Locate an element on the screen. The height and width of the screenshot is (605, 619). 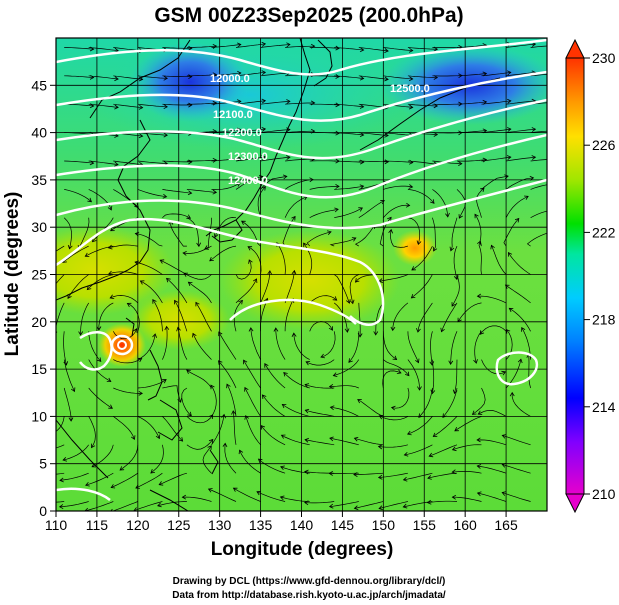
y-tick-label: 30 is located at coordinates (39, 227).